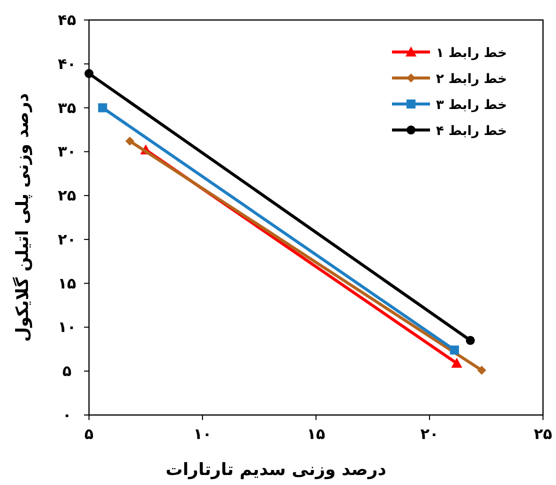 The height and width of the screenshot is (485, 556). I want to click on y-tick-label: ۰, so click(67, 415).